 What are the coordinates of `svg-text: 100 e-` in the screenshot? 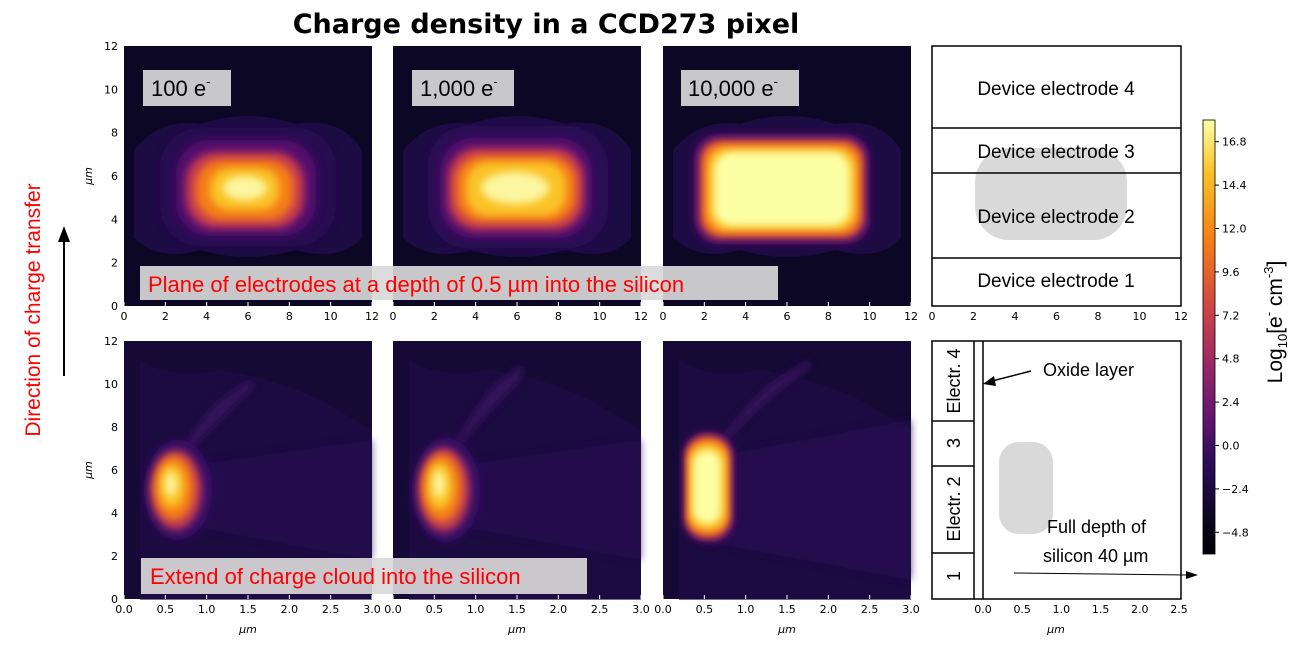 It's located at (180, 87).